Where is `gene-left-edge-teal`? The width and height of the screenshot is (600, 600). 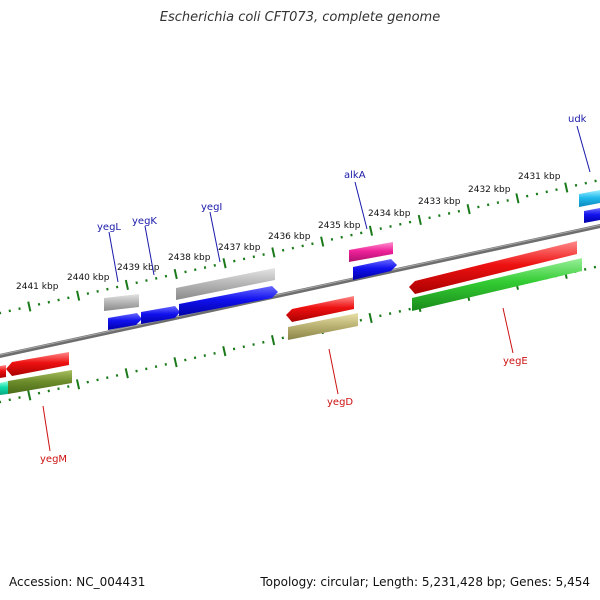 gene-left-edge-teal is located at coordinates (4, 388).